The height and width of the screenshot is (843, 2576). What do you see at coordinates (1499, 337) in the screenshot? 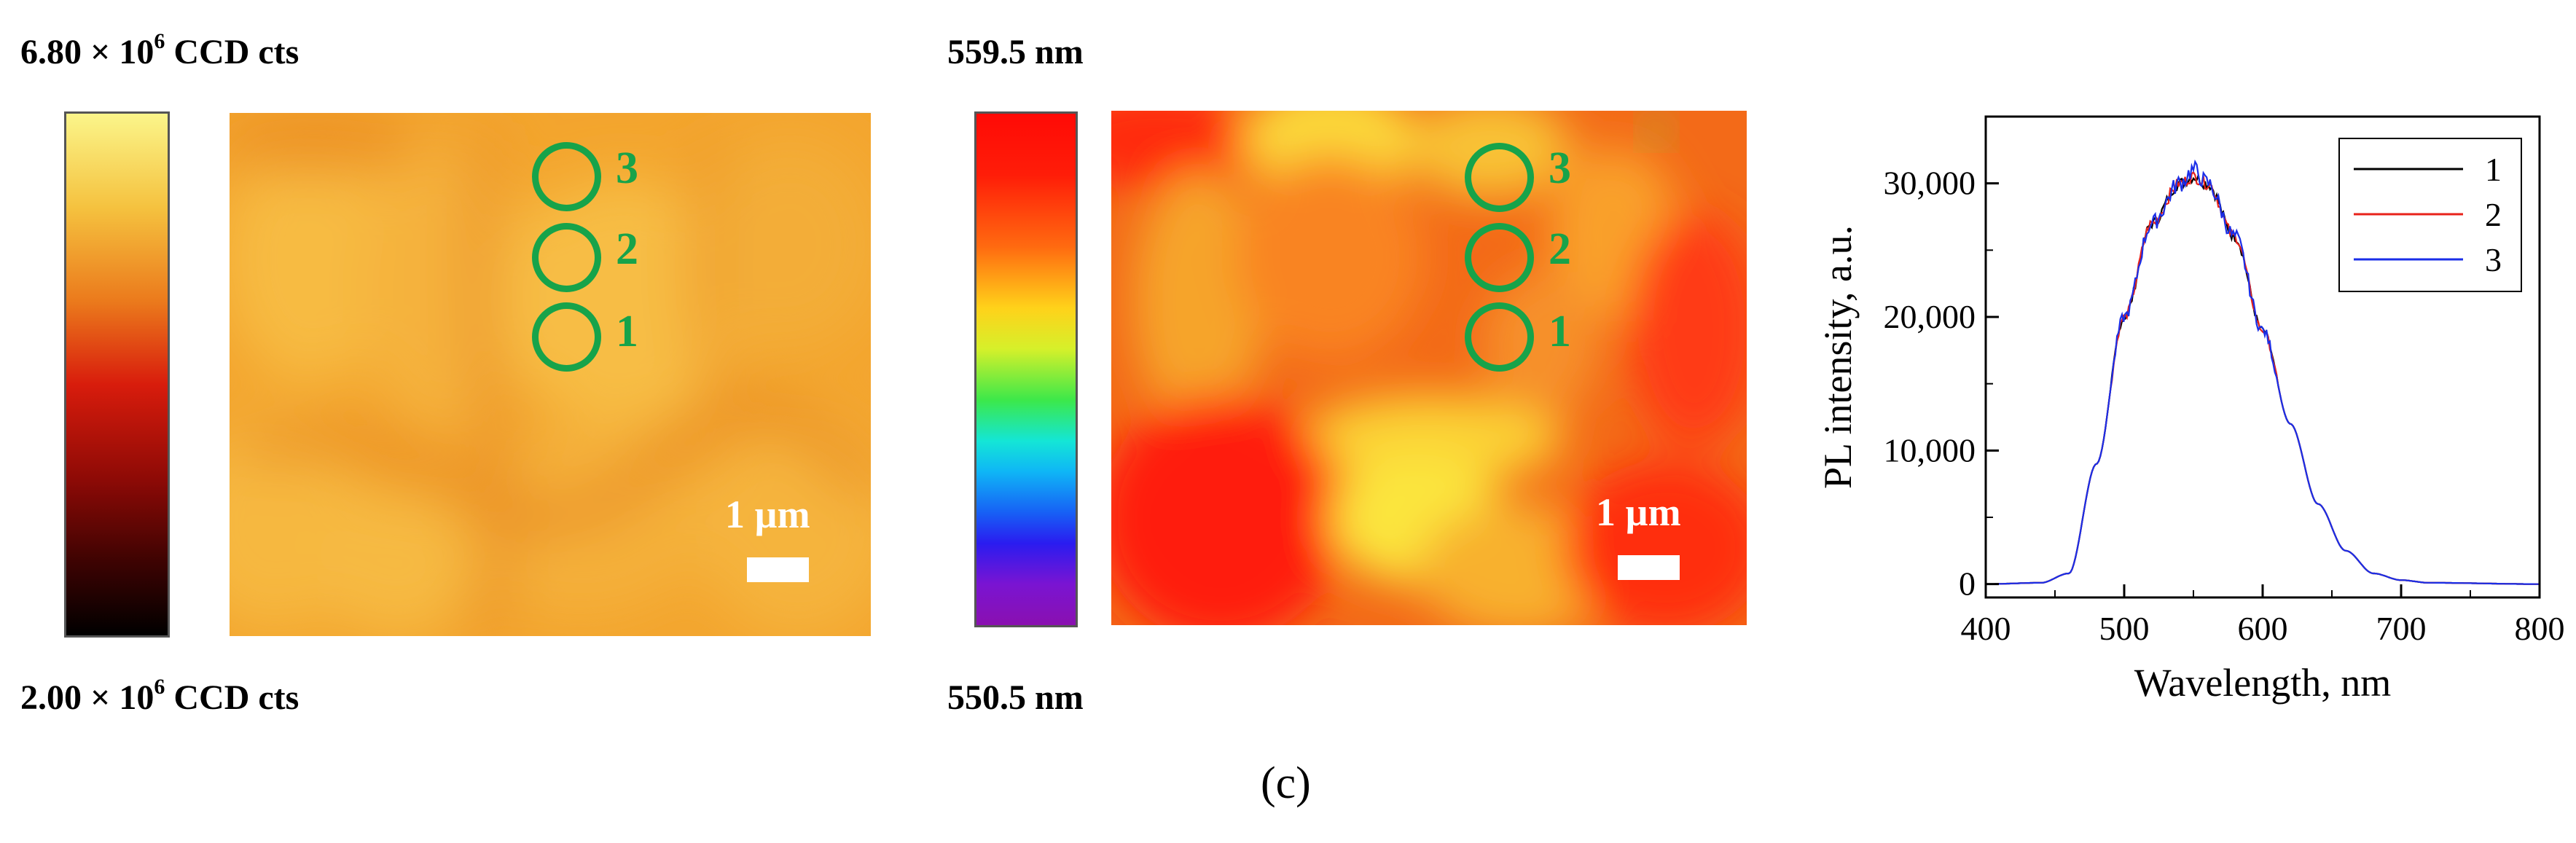
I see `wavelength-marker-1-circle` at bounding box center [1499, 337].